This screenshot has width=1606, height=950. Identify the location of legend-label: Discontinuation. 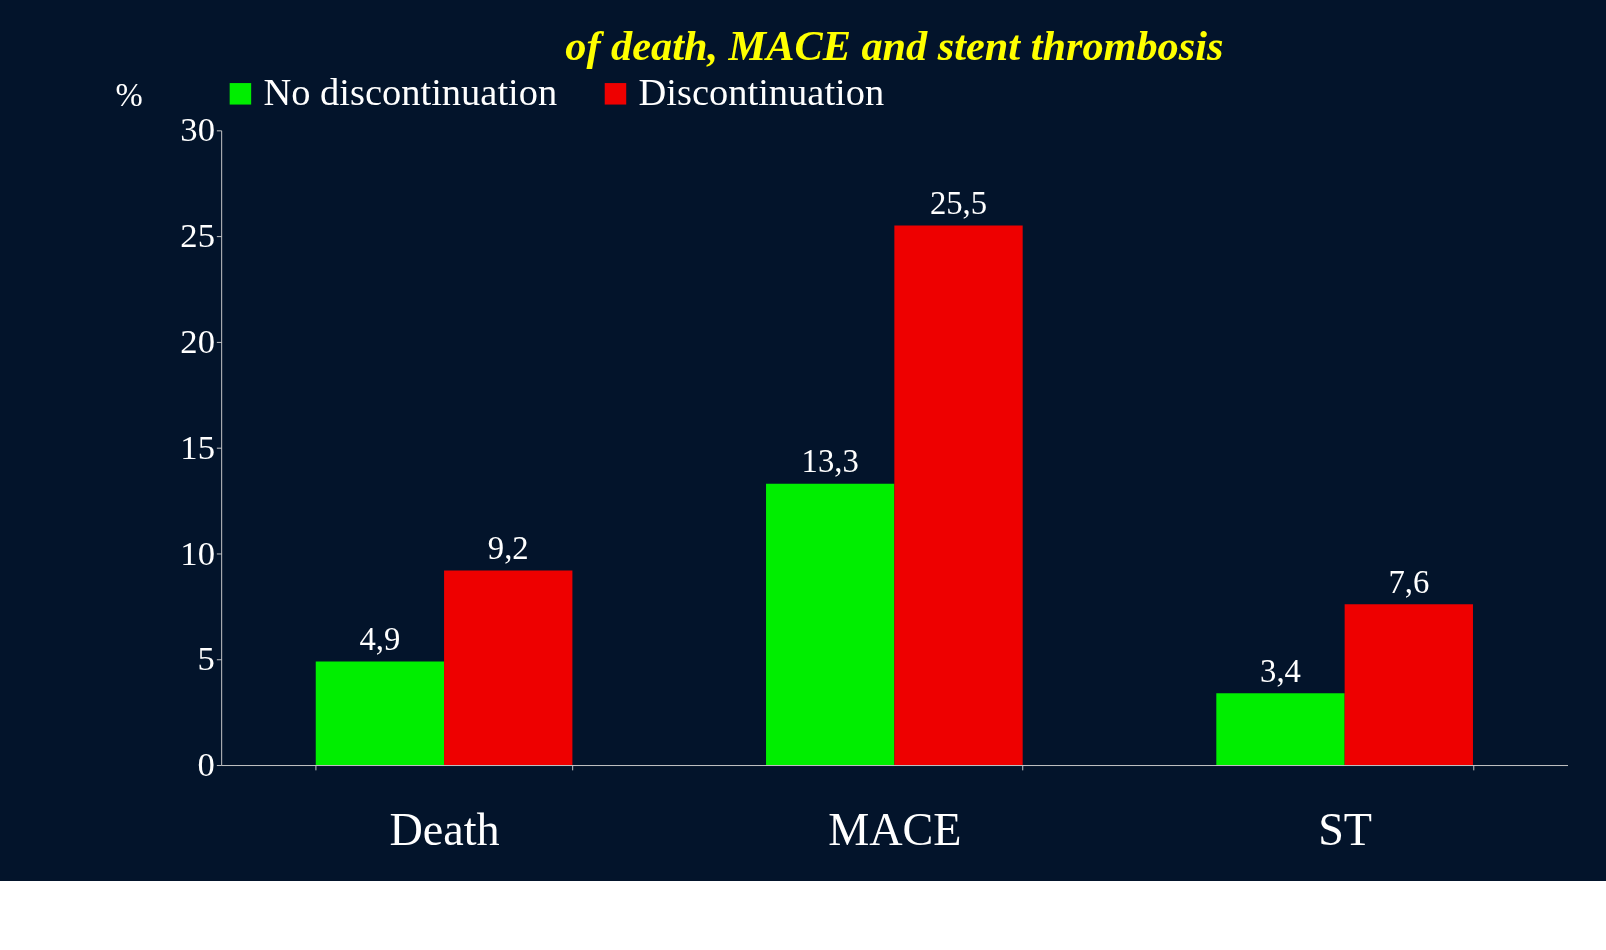
(761, 92).